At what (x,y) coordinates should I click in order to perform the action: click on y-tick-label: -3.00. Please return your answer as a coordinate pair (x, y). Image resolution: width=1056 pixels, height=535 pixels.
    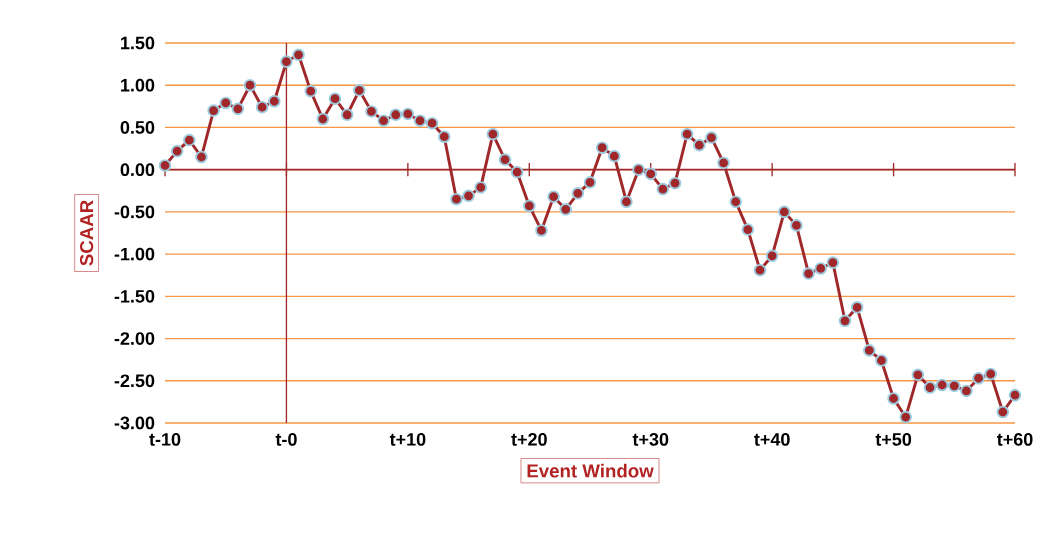
    Looking at the image, I should click on (134, 423).